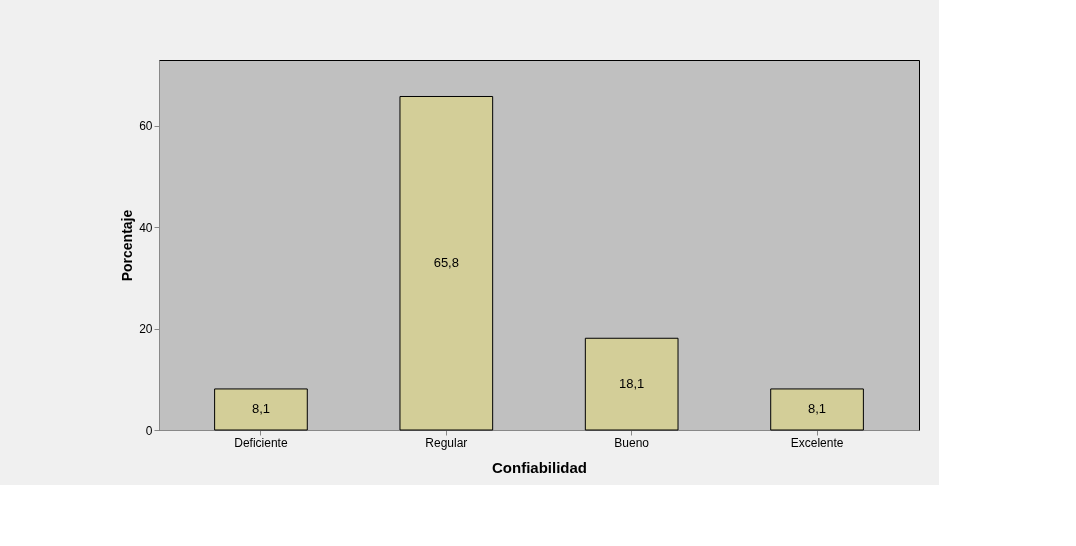  What do you see at coordinates (146, 126) in the screenshot?
I see `y-tick-label: 60` at bounding box center [146, 126].